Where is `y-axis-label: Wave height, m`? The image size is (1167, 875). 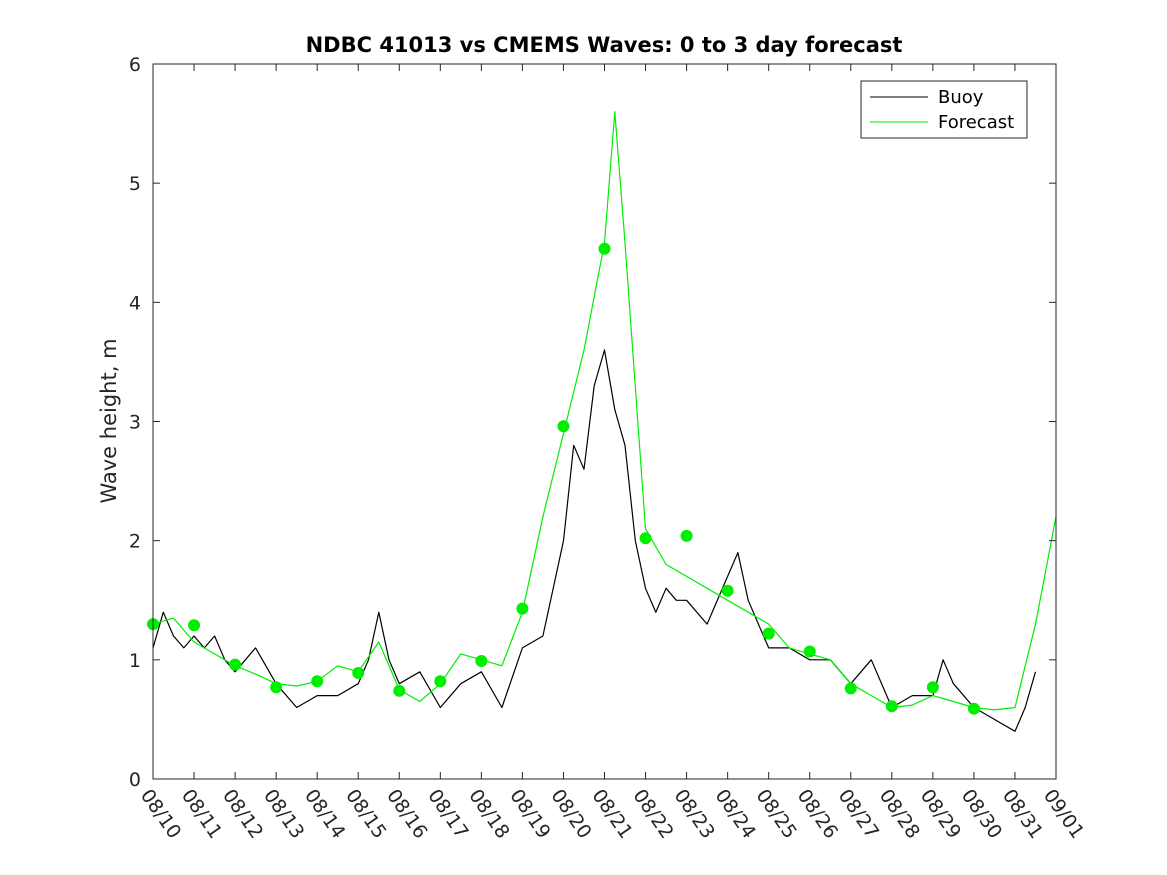 y-axis-label: Wave height, m is located at coordinates (109, 420).